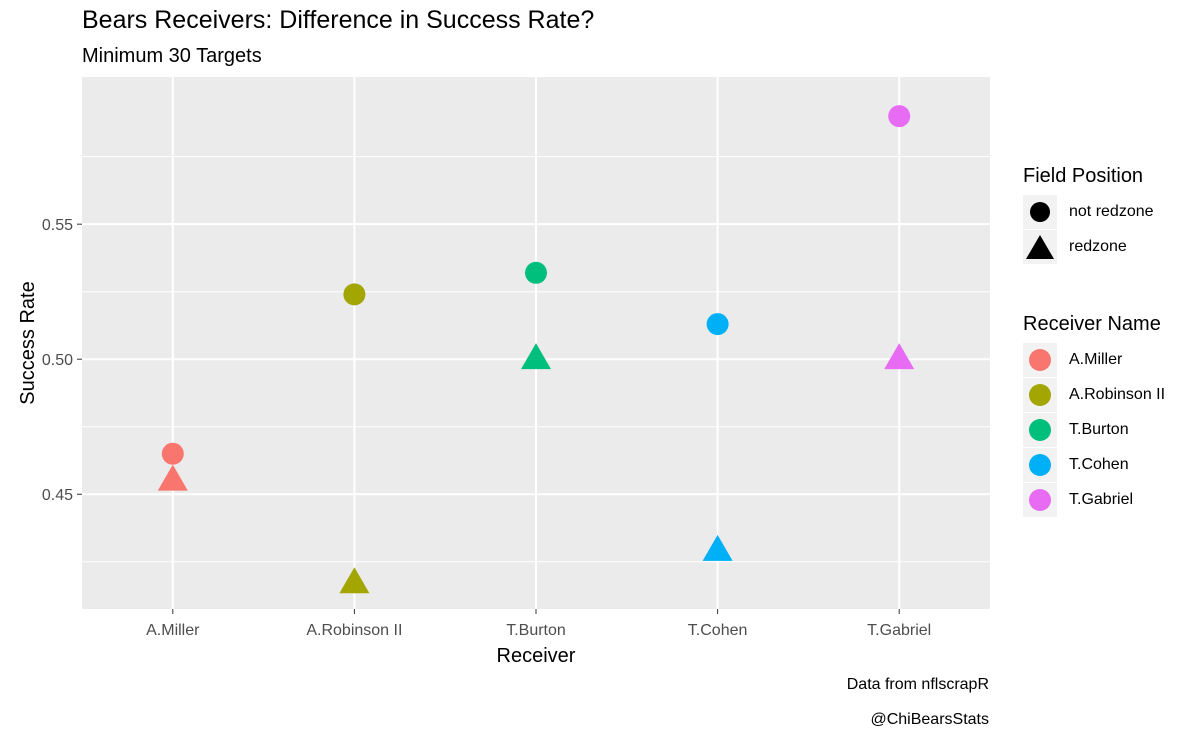  I want to click on legend-item-redzone: redzone, so click(1088, 246).